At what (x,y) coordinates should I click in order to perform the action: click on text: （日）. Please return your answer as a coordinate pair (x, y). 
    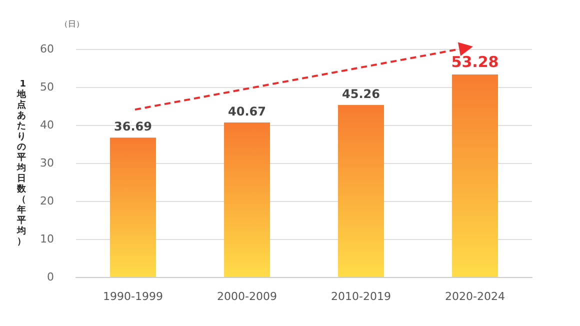
    Looking at the image, I should click on (72, 24).